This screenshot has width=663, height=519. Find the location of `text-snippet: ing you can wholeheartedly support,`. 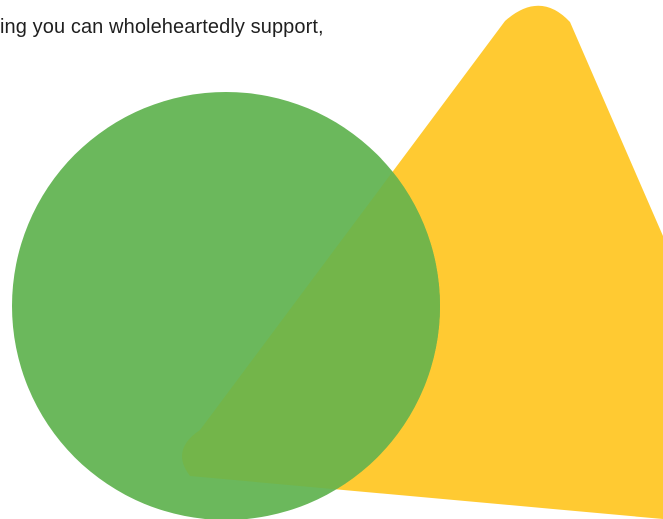

text-snippet: ing you can wholeheartedly support, is located at coordinates (162, 27).